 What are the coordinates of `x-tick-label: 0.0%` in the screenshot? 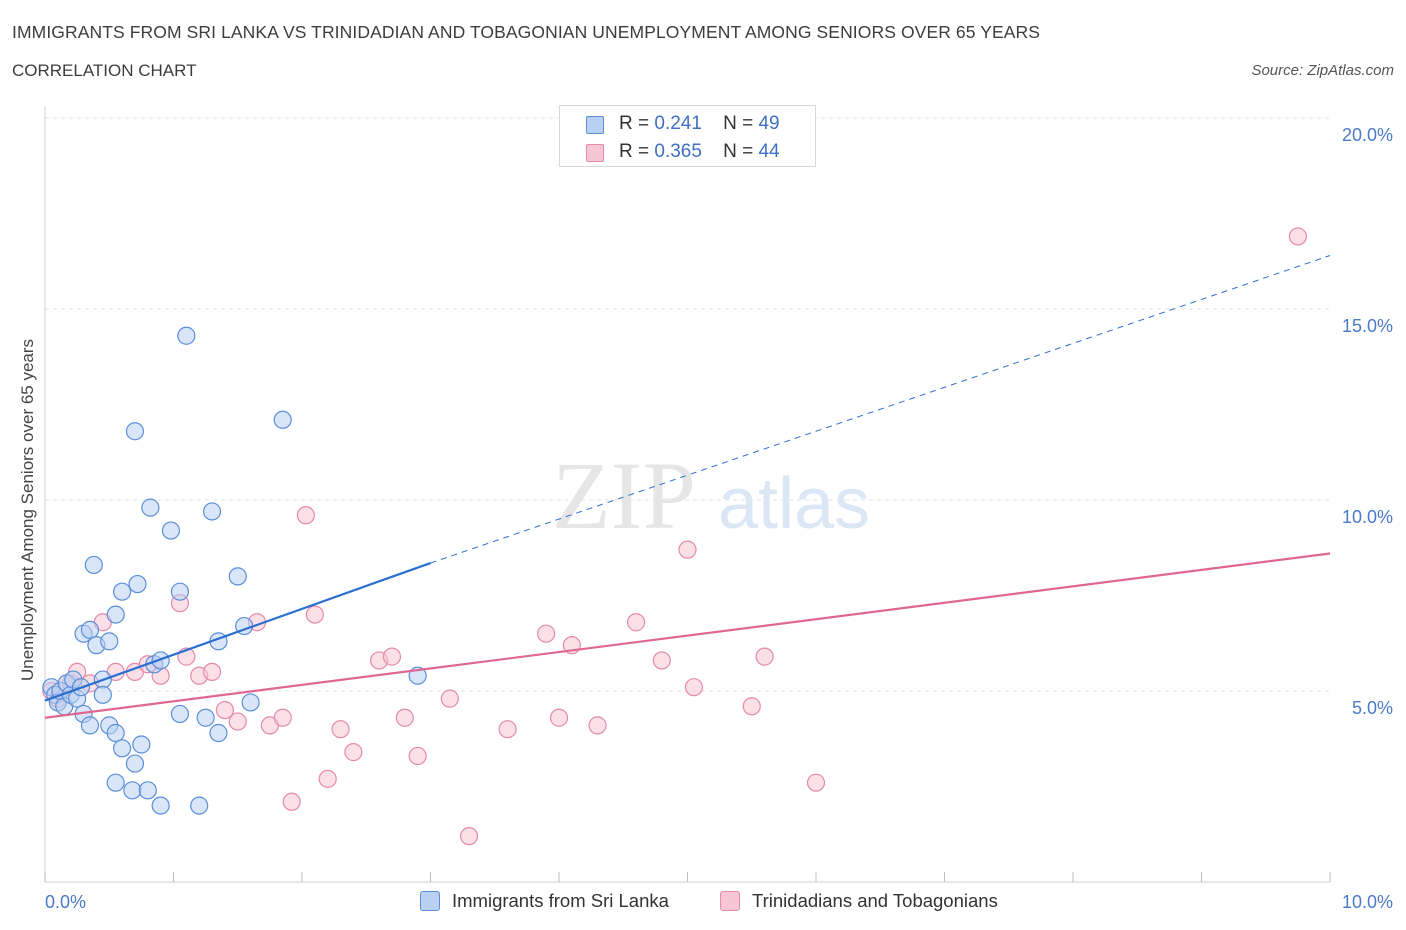 It's located at (65, 902).